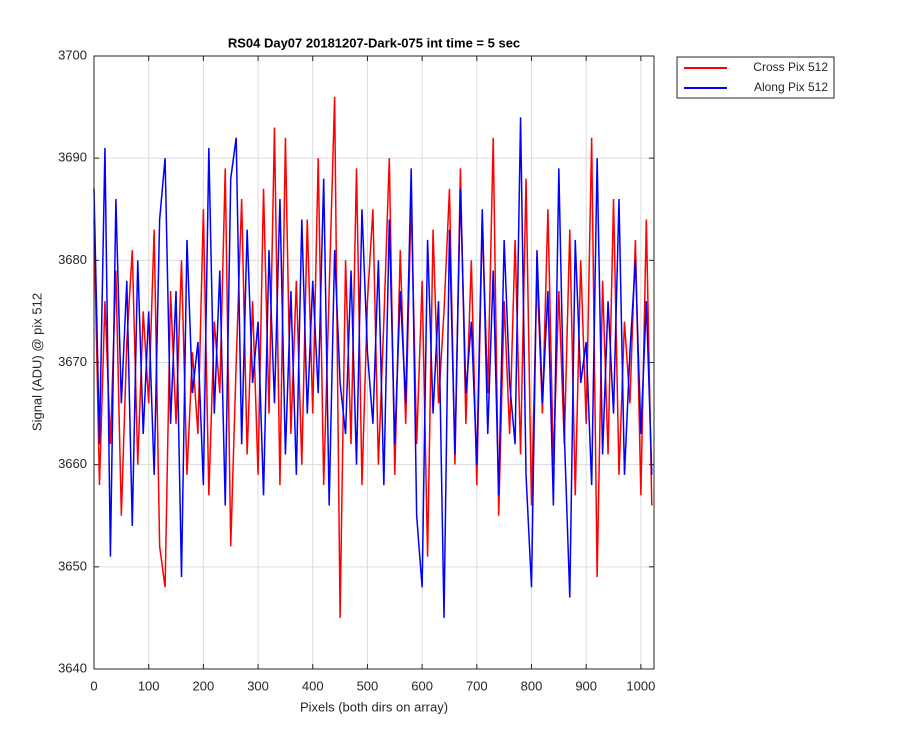 The height and width of the screenshot is (750, 900). I want to click on x-tick-label: 400, so click(313, 685).